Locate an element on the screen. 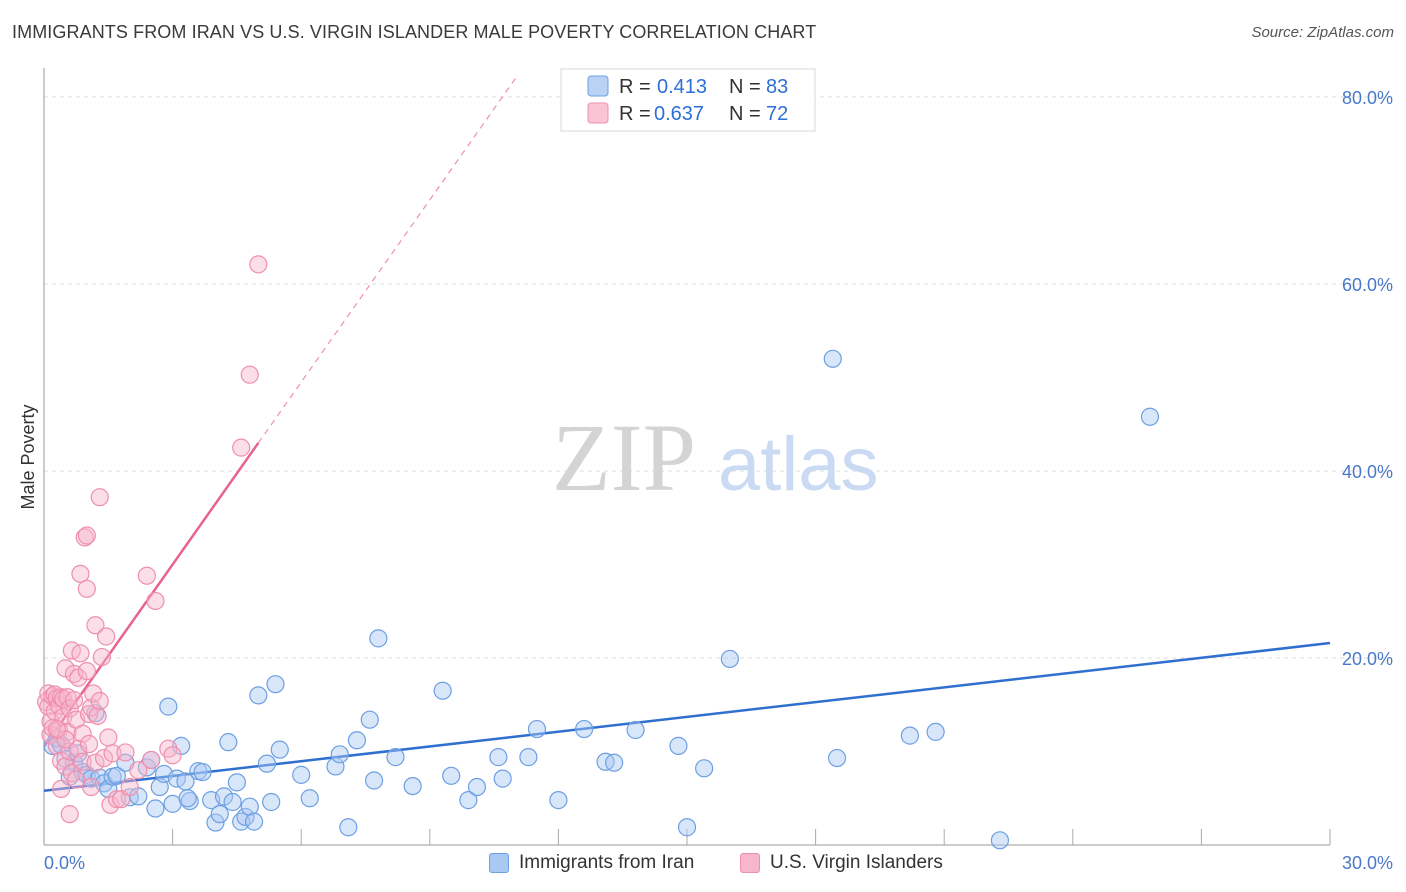 Image resolution: width=1406 pixels, height=892 pixels. legend-n-value: 83 is located at coordinates (777, 87).